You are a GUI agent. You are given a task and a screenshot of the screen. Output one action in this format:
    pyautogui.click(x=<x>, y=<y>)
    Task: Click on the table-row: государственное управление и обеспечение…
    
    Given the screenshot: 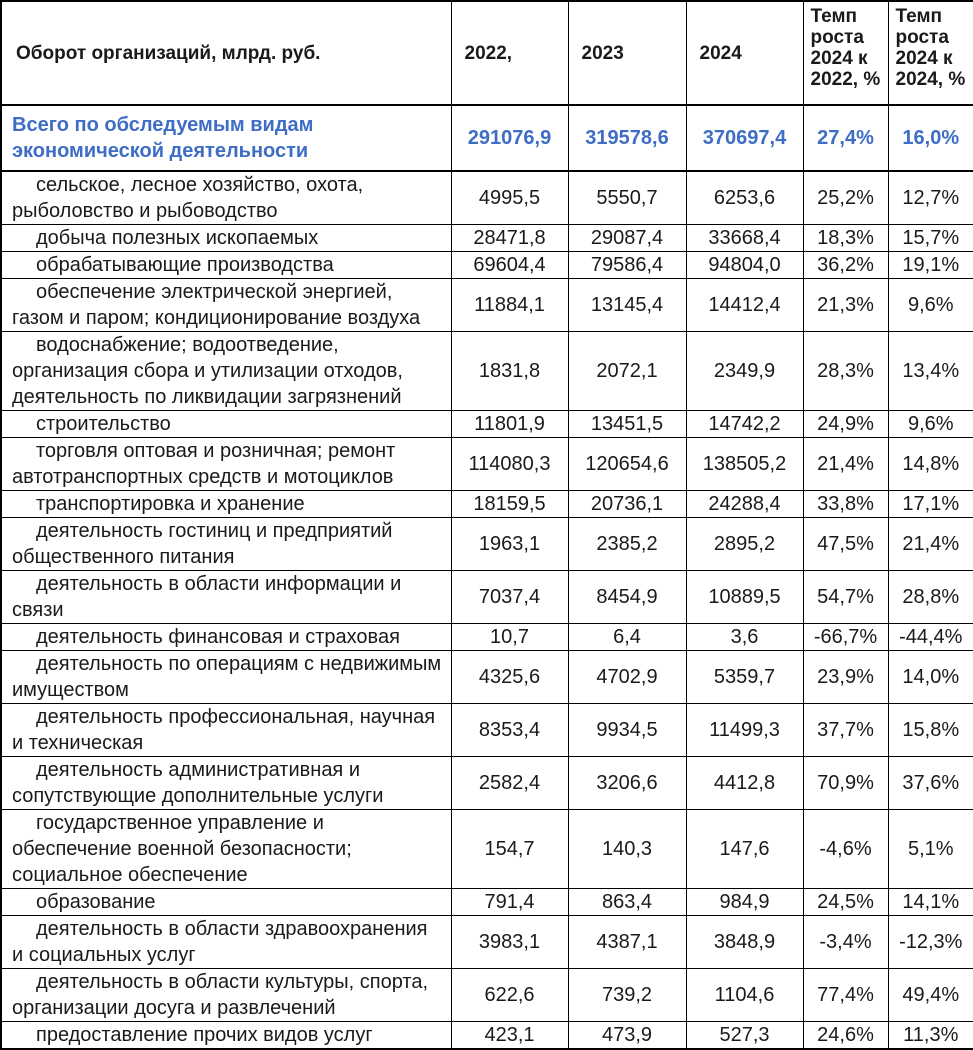 What is the action you would take?
    pyautogui.click(x=486, y=849)
    